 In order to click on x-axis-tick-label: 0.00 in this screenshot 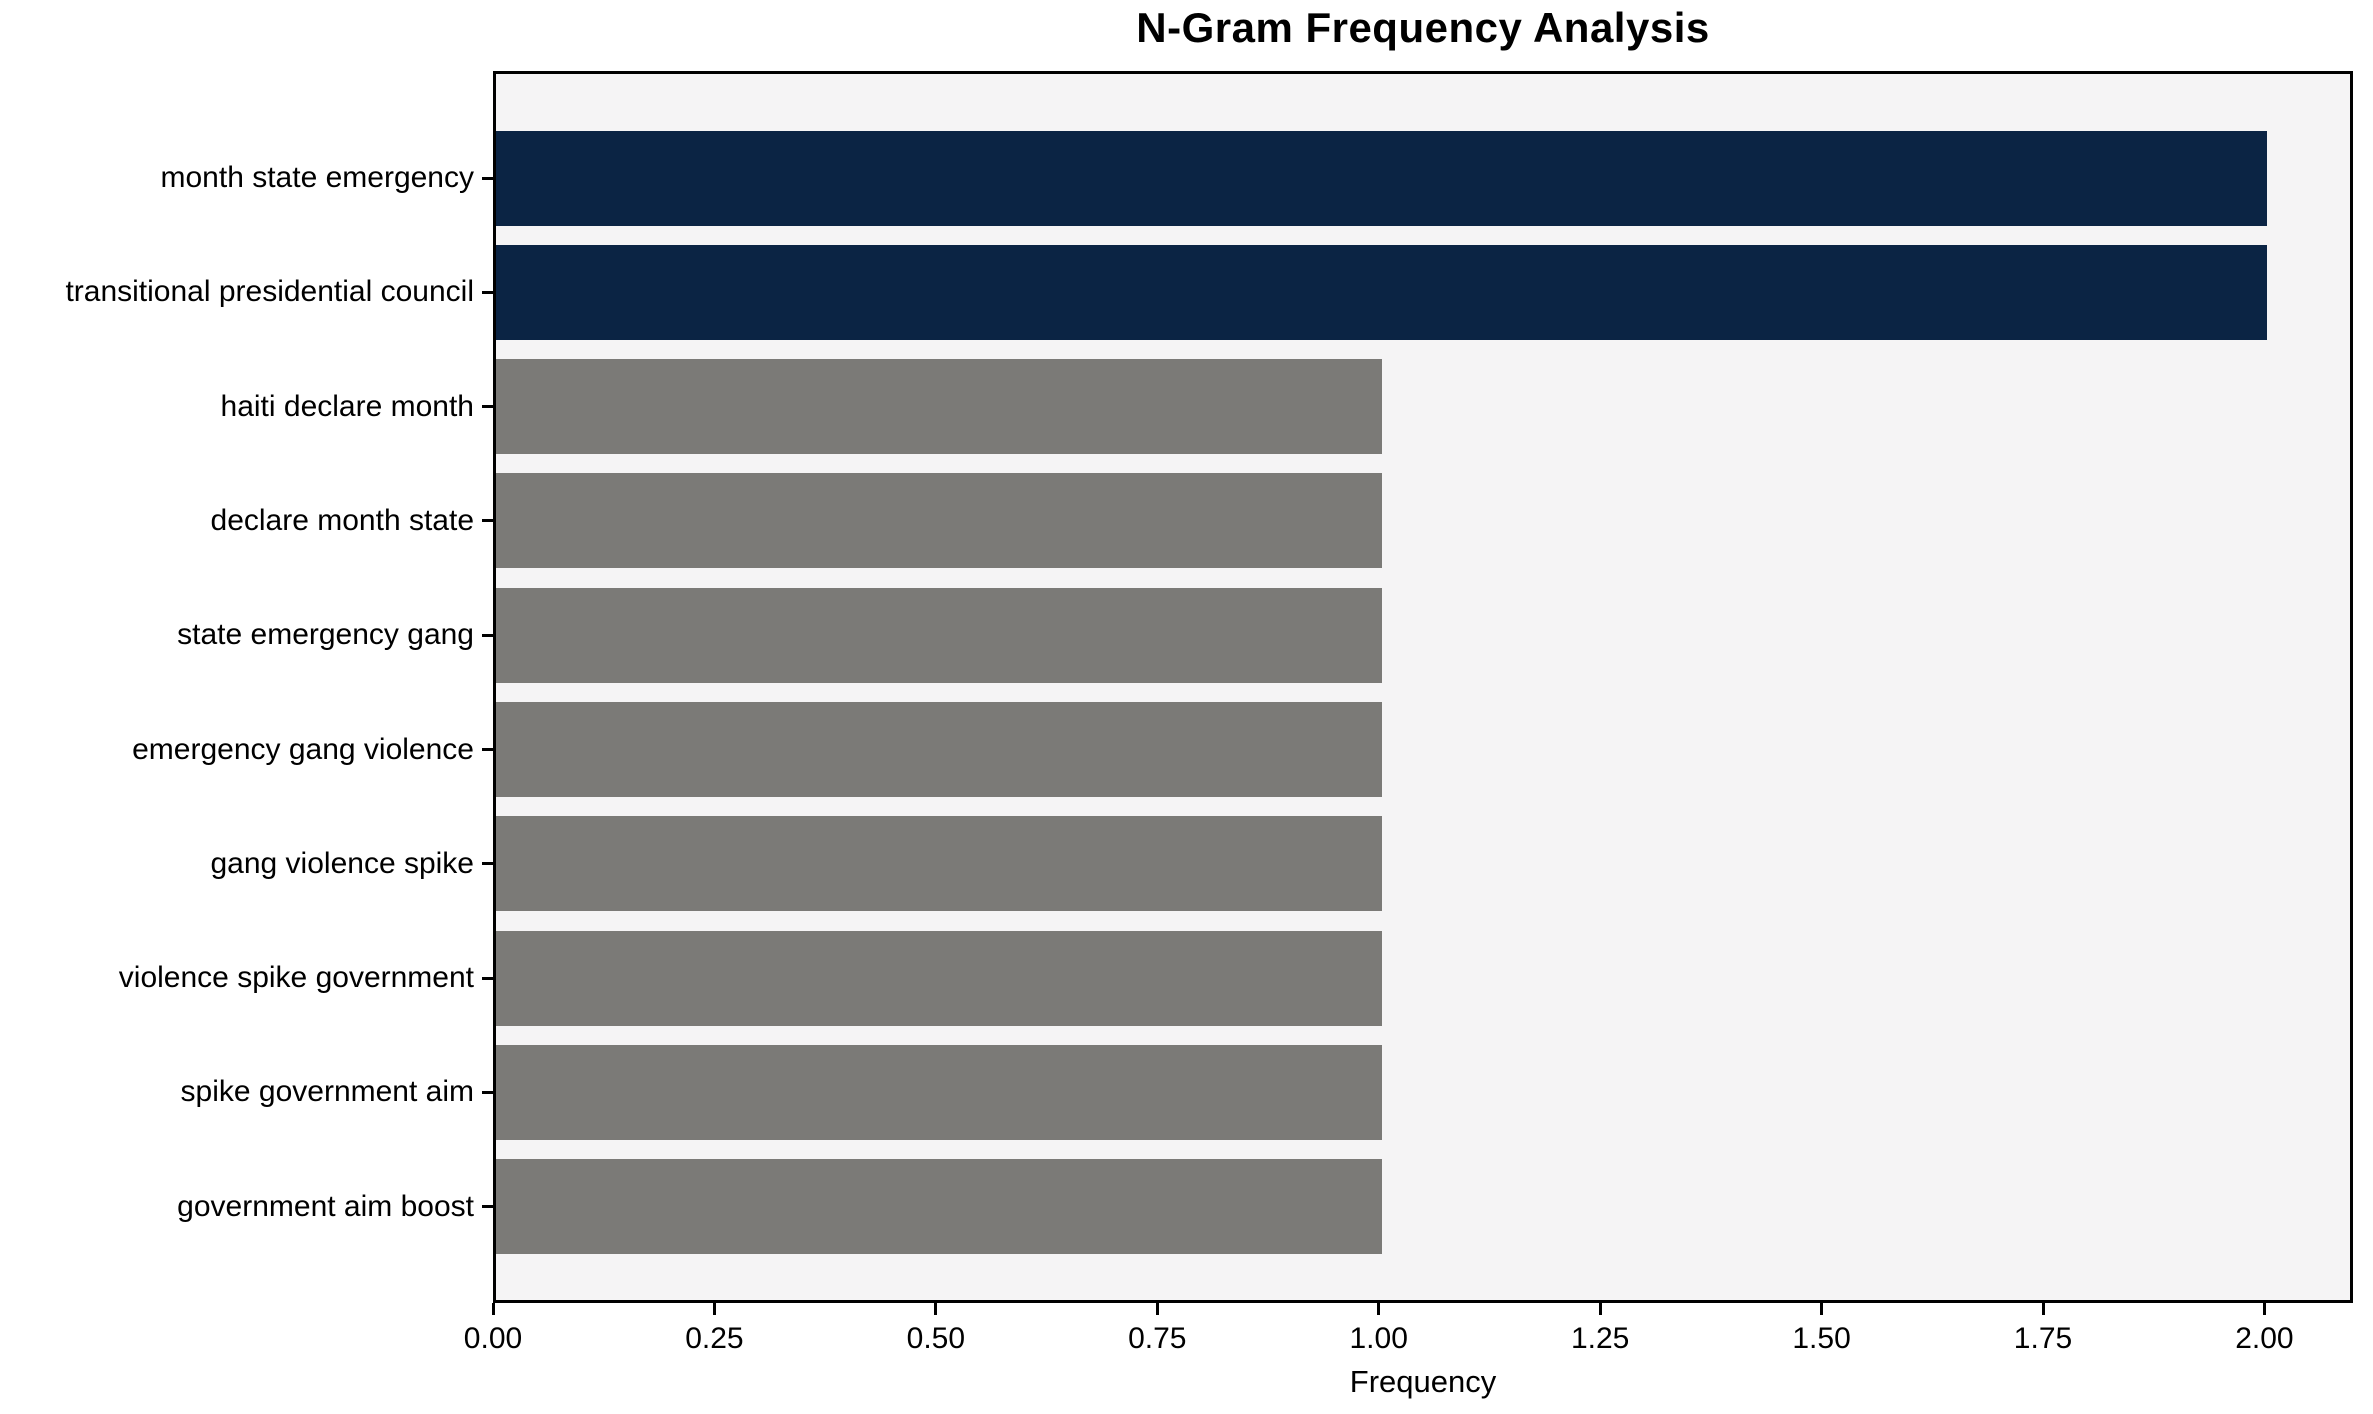, I will do `click(493, 1338)`.